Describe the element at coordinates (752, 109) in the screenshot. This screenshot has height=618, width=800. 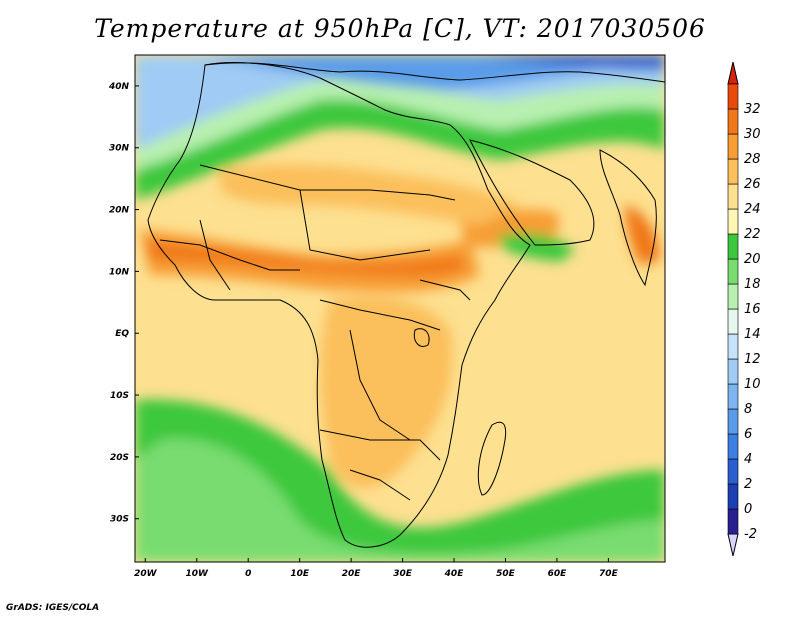
I see `colorbar-label: 32` at that location.